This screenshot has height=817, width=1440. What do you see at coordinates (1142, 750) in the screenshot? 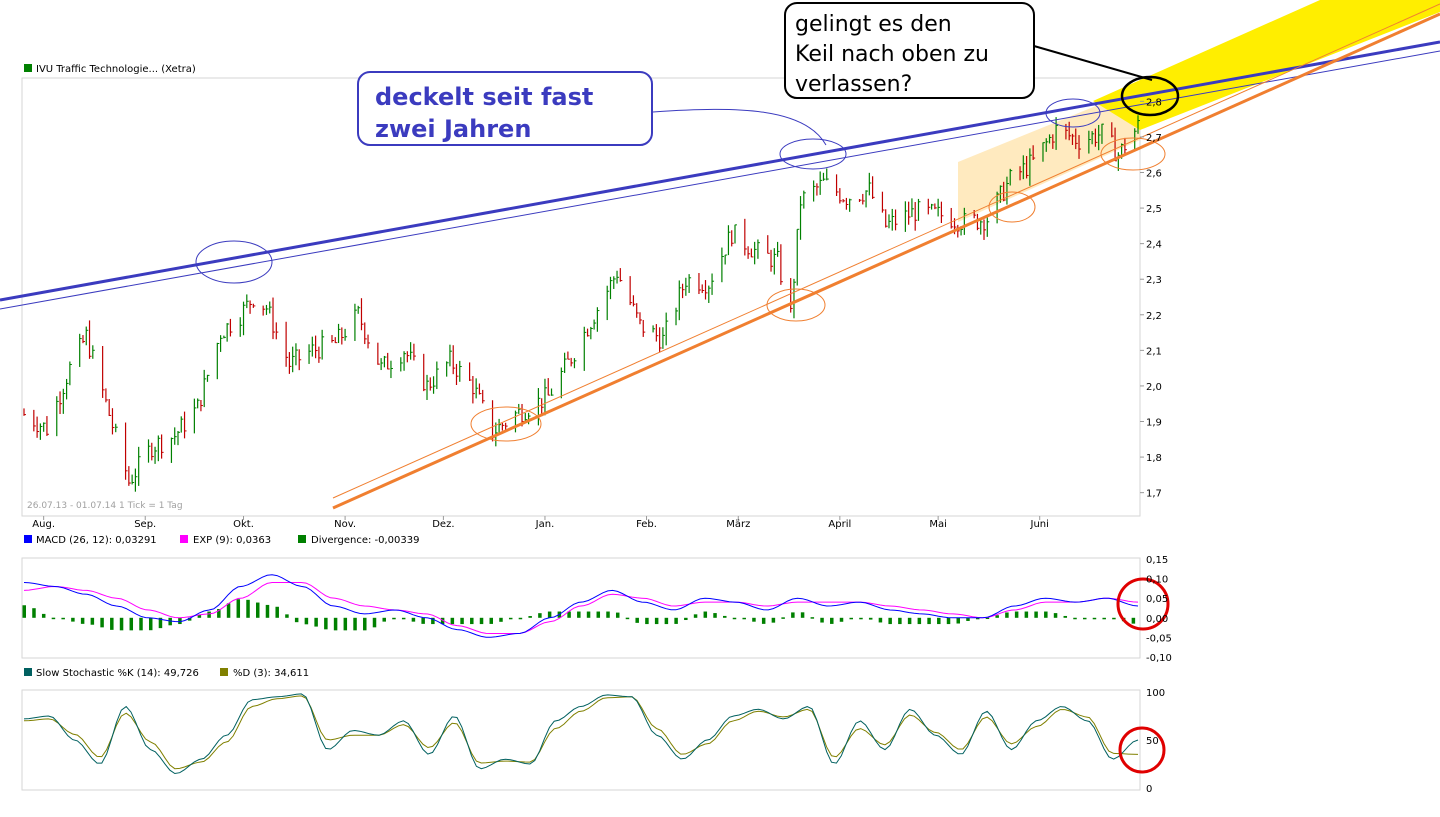
I see `stoch-highlight-circle` at bounding box center [1142, 750].